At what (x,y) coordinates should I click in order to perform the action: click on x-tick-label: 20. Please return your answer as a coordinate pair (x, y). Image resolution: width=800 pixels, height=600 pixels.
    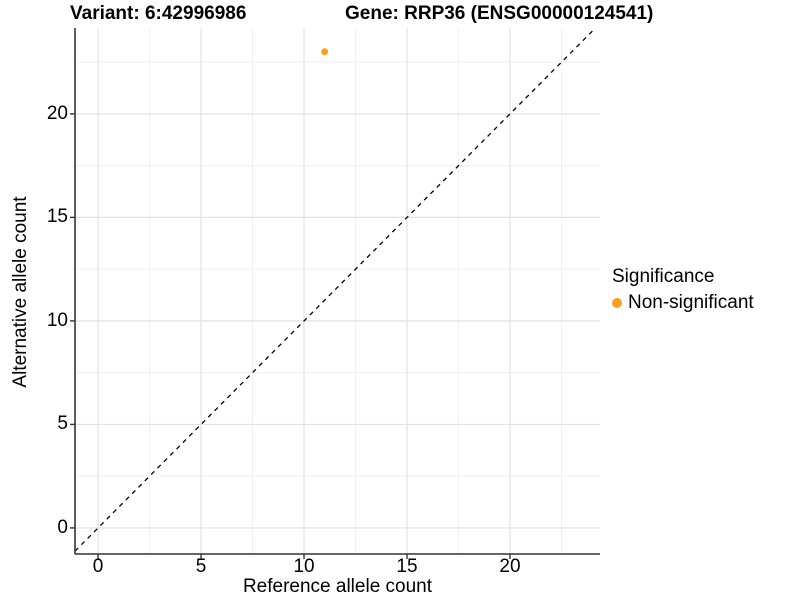
    Looking at the image, I should click on (510, 566).